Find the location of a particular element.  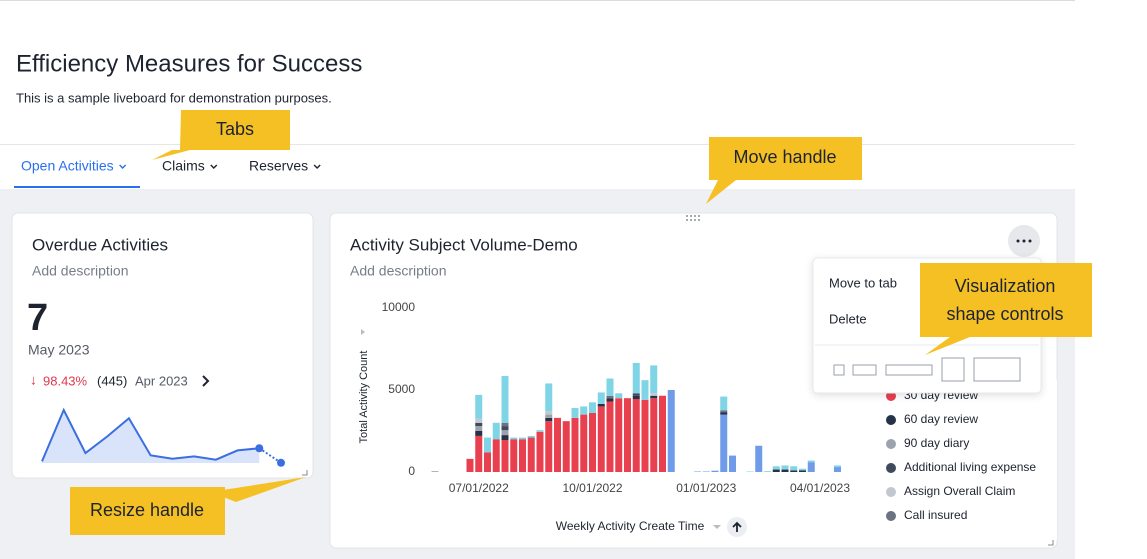

menu-item: Move to tab is located at coordinates (863, 282).